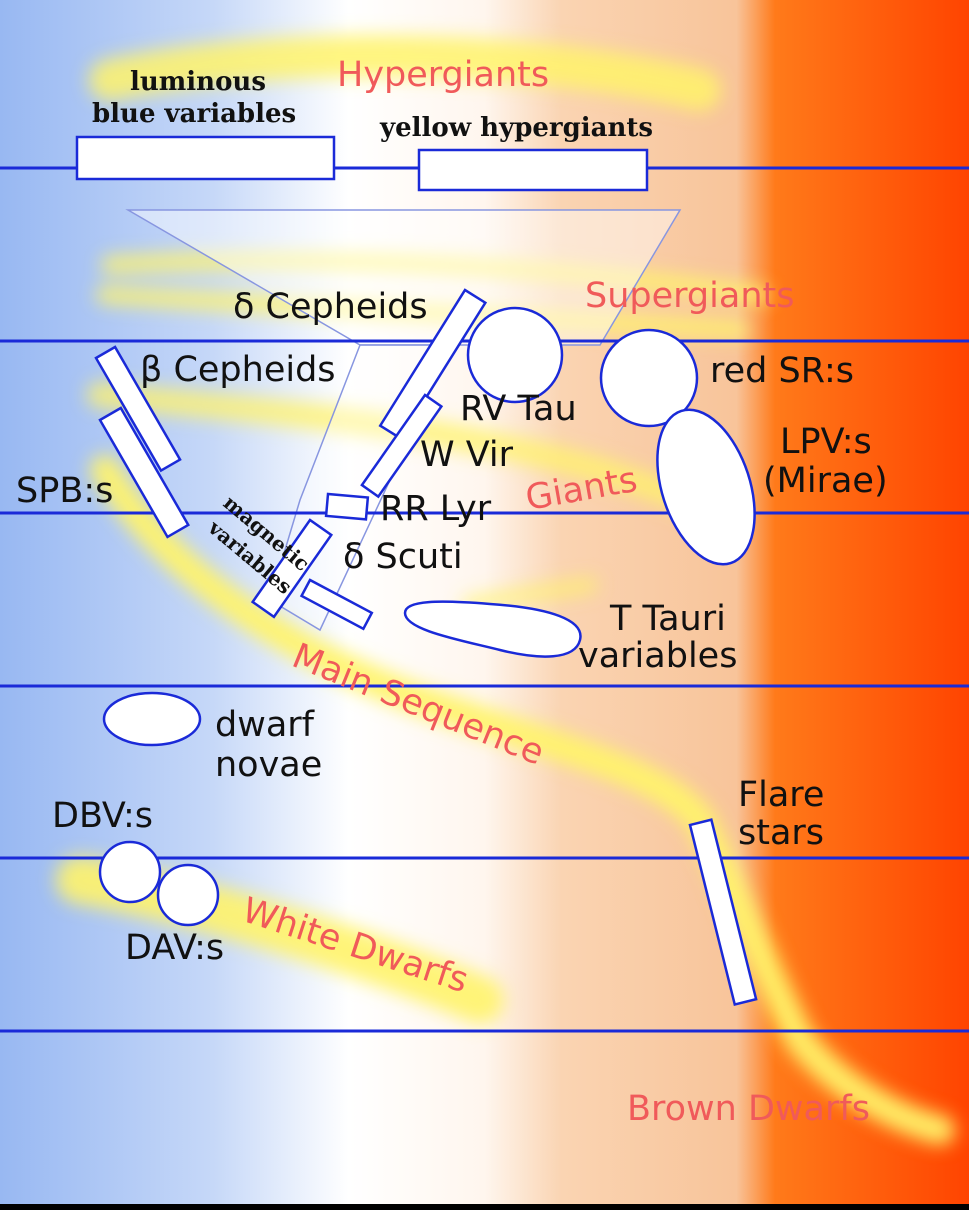 The height and width of the screenshot is (1210, 969). I want to click on dav-region, so click(188, 895).